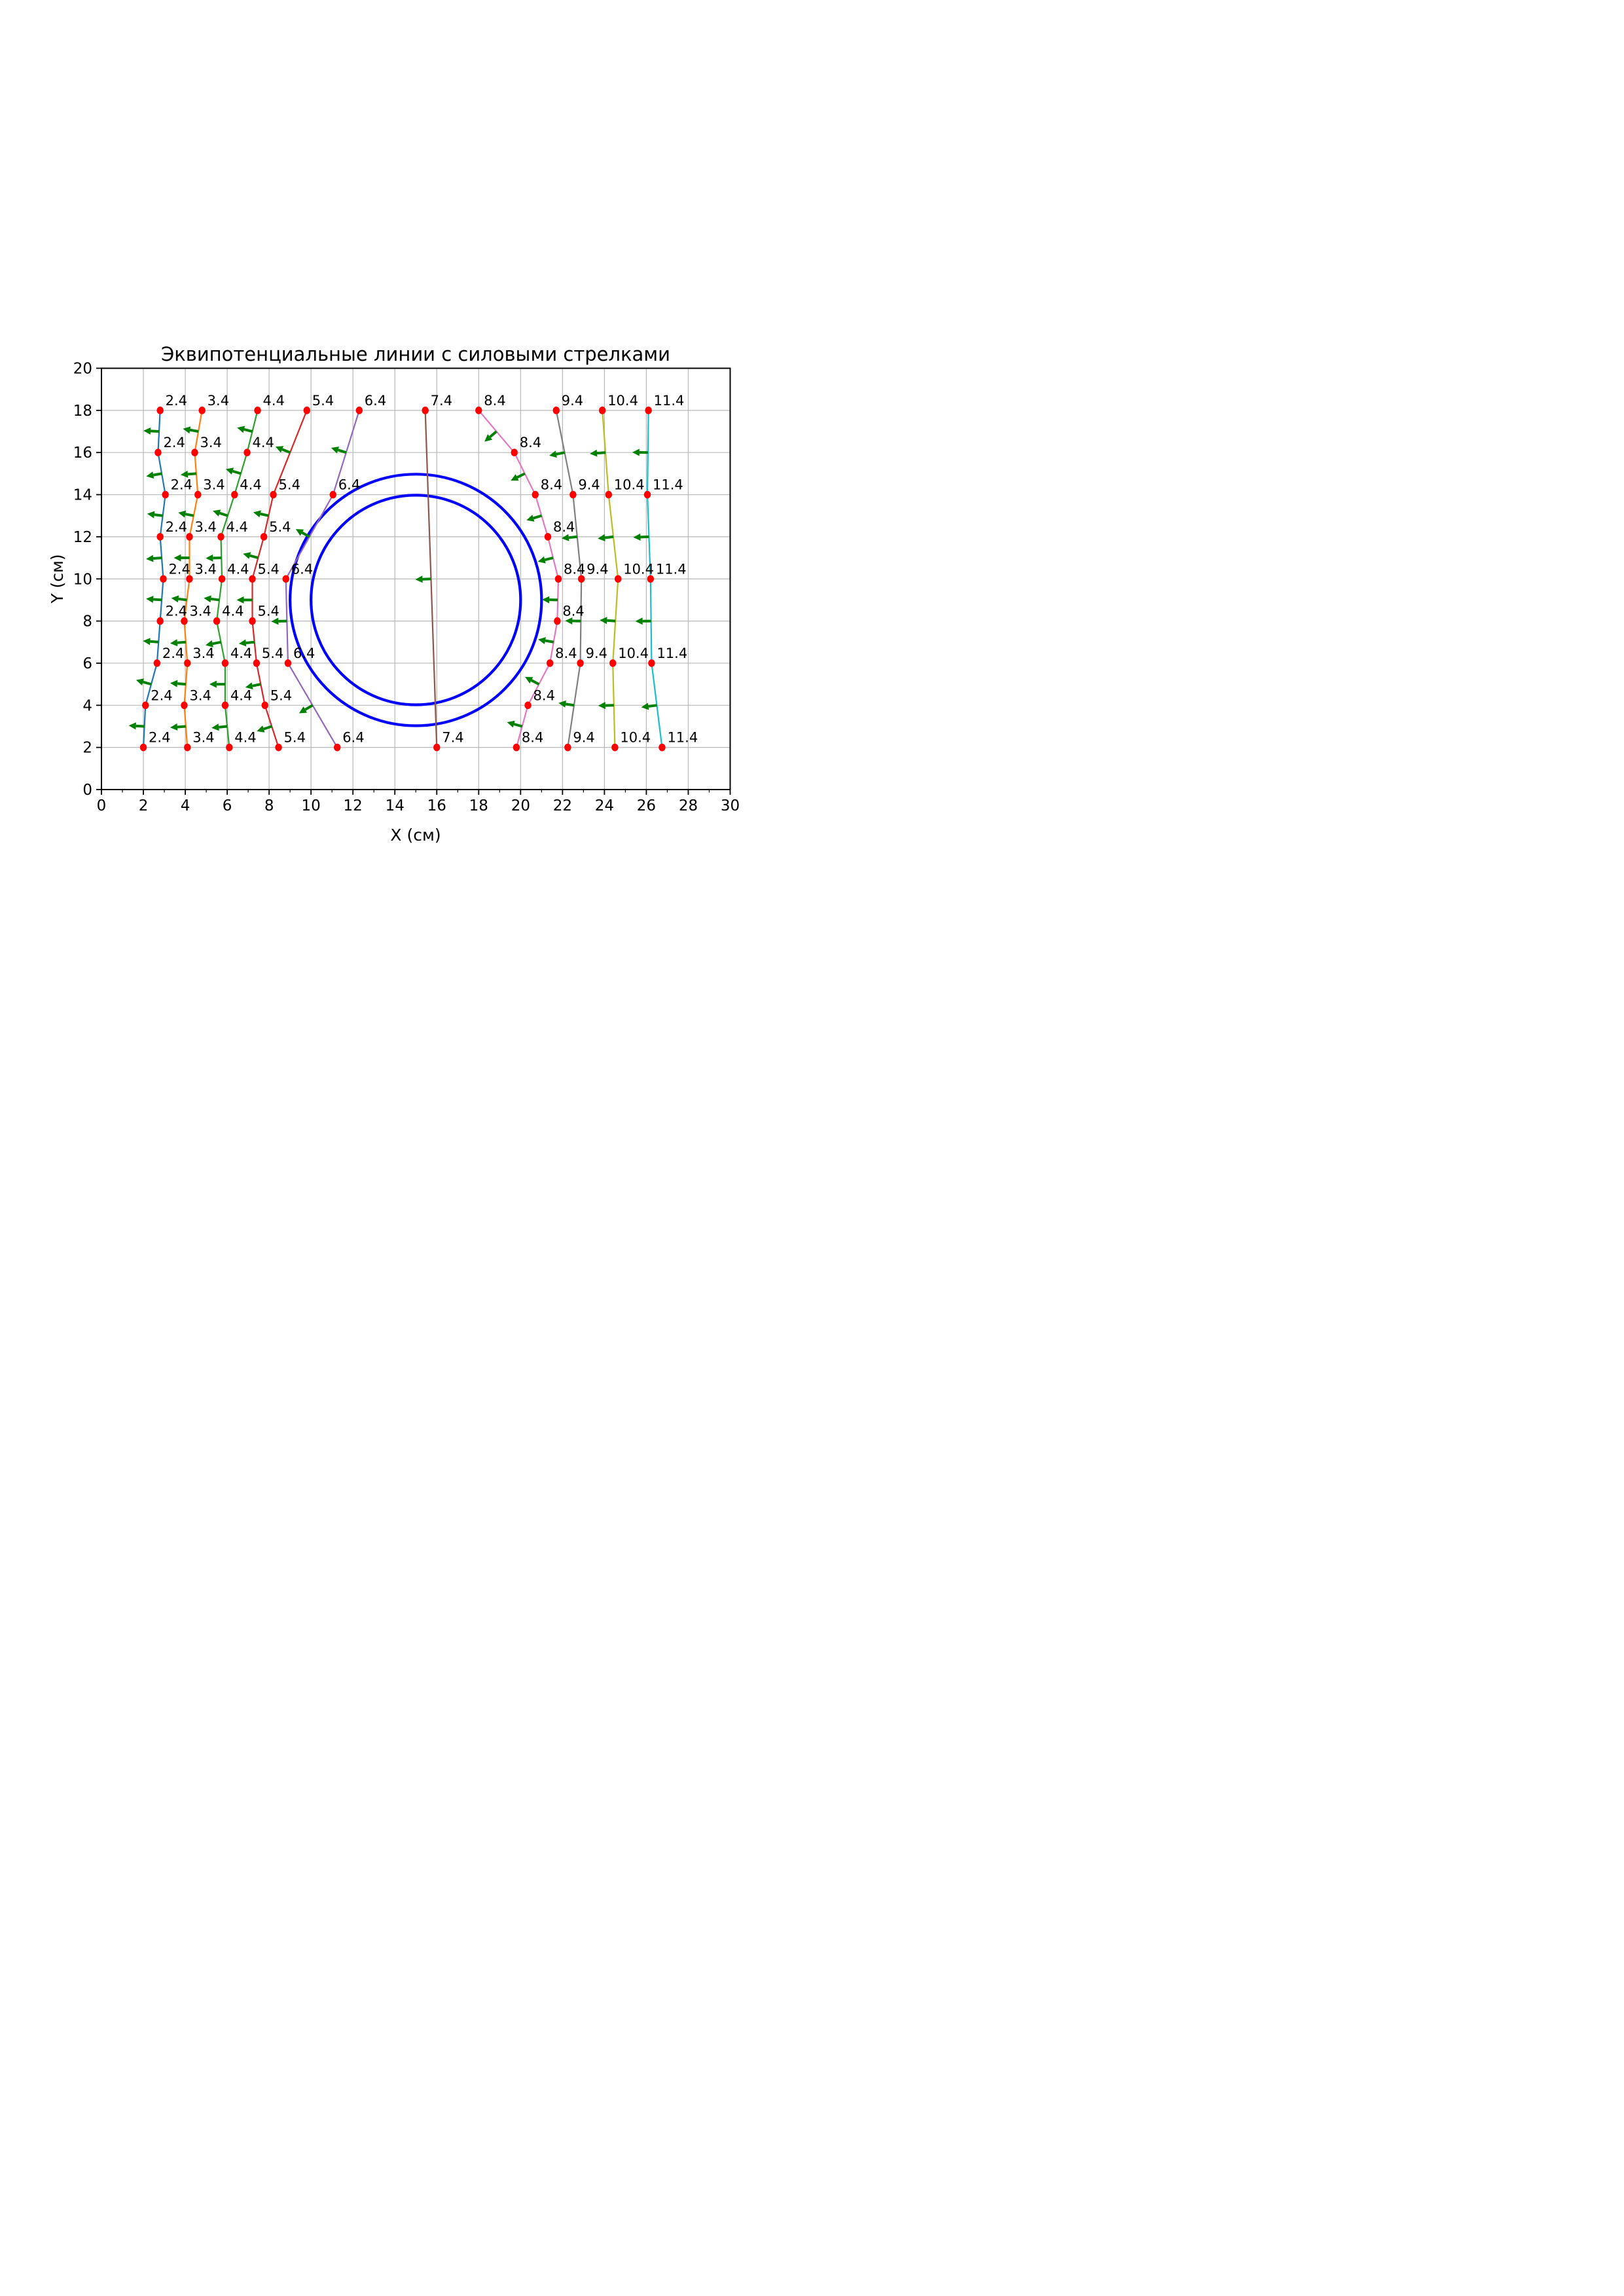 The height and width of the screenshot is (2296, 1624). What do you see at coordinates (520, 805) in the screenshot?
I see `x-tick-label: 20` at bounding box center [520, 805].